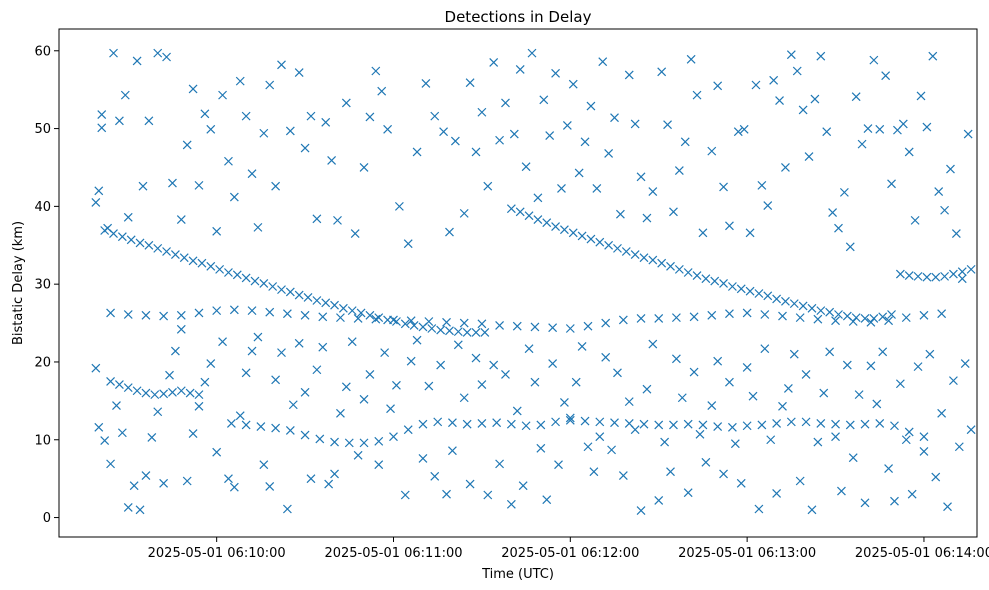 The width and height of the screenshot is (989, 590). I want to click on y-axis-ticks: 0 10 20 30 40 50 60, so click(46, 285).